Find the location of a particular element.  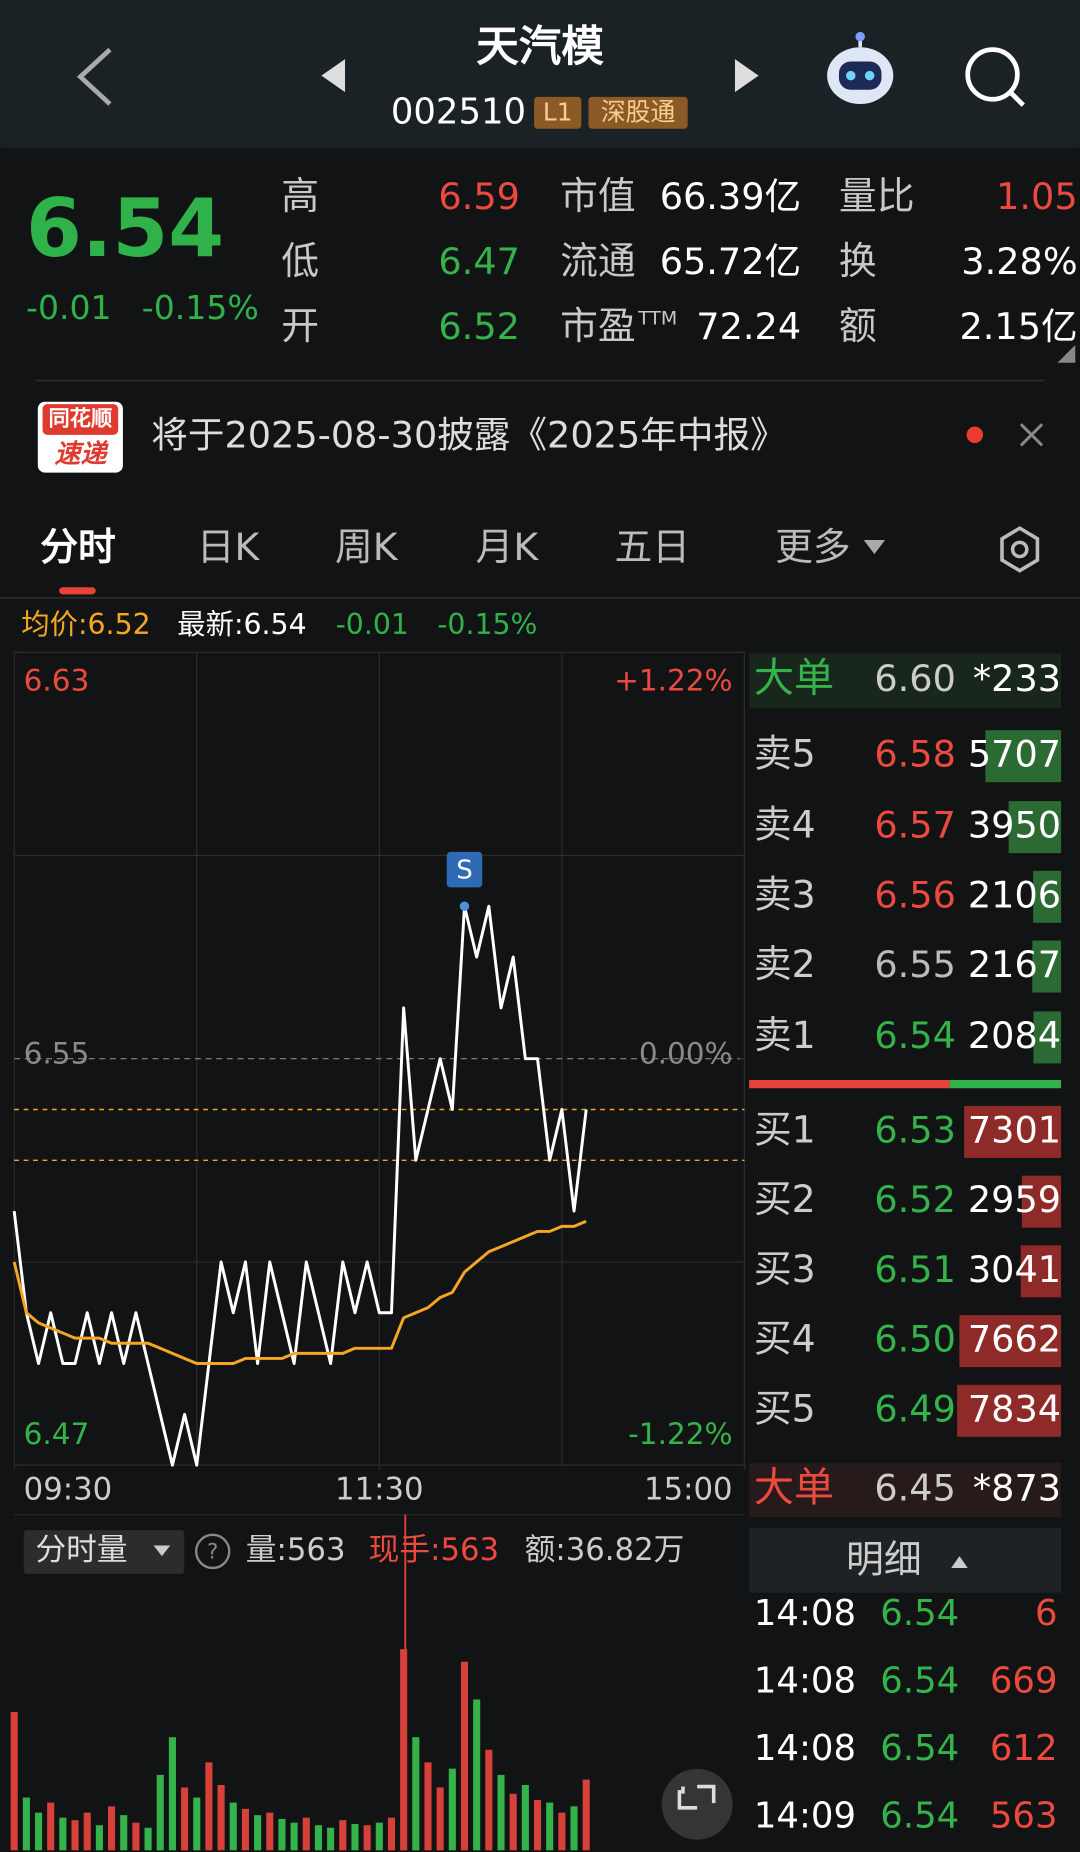

price-change-pct: -0.15% is located at coordinates (200, 307).